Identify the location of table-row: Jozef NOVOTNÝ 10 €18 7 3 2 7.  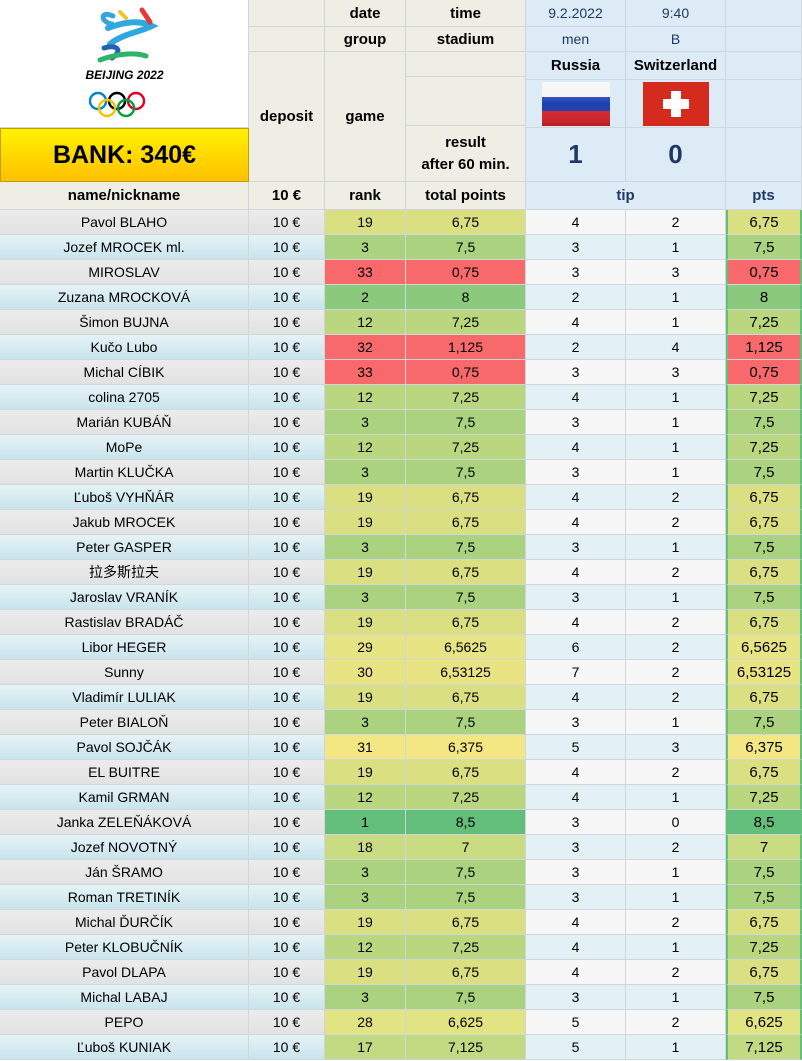
(401, 847).